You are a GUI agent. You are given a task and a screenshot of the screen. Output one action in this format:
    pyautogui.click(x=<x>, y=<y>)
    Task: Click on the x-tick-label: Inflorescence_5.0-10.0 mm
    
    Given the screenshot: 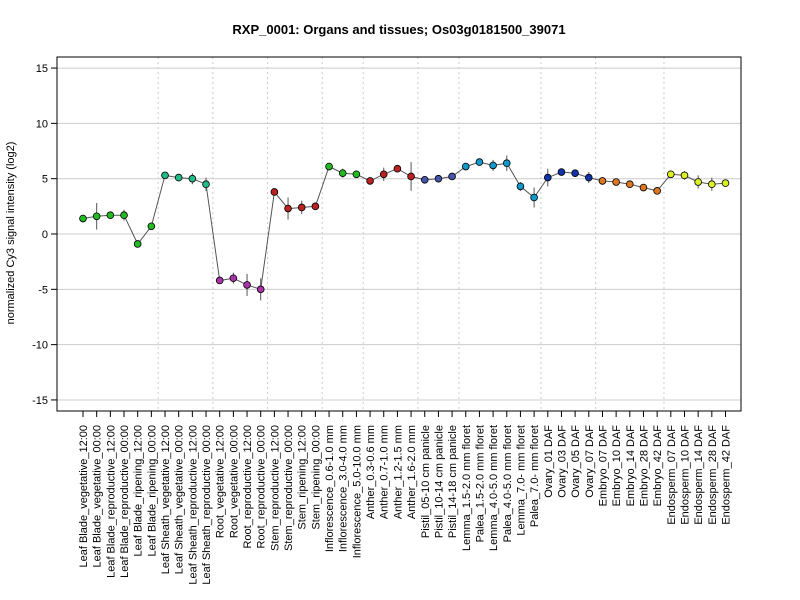 What is the action you would take?
    pyautogui.click(x=357, y=491)
    